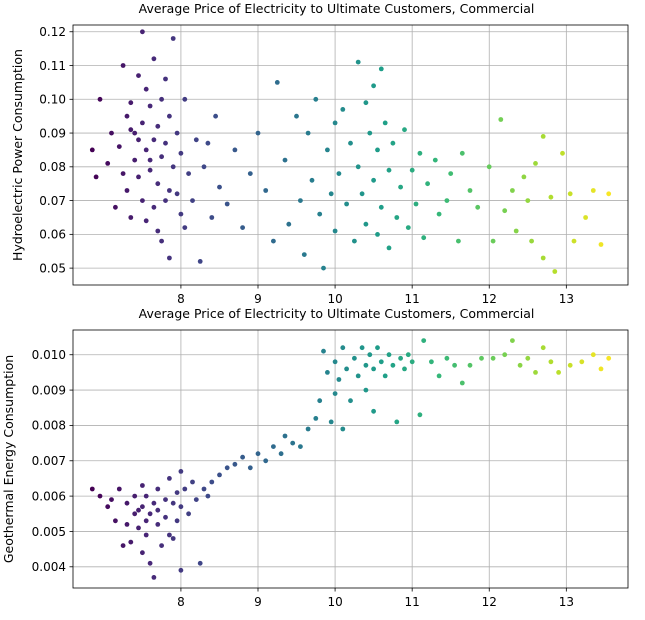  I want to click on y-tick-label: 0.007, so click(49, 461).